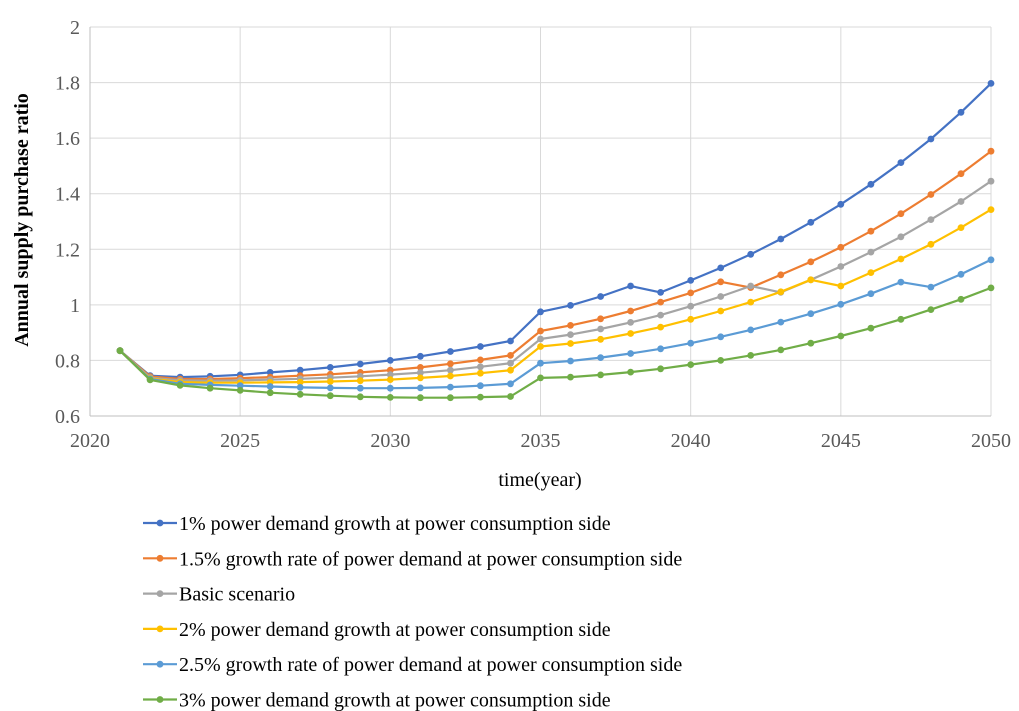 This screenshot has width=1019, height=711. I want to click on legend-item: Basic scenario, so click(219, 595).